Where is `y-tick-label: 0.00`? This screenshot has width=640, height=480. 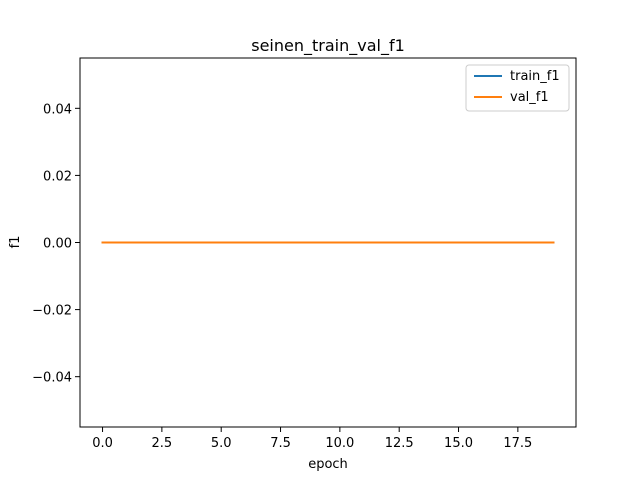 y-tick-label: 0.00 is located at coordinates (57, 244).